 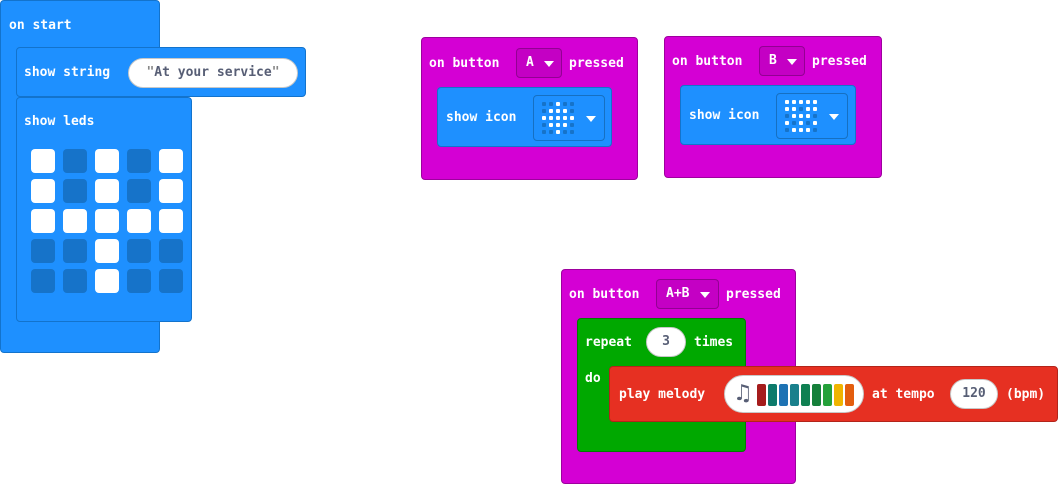 I want to click on icon-b-preview, so click(x=802, y=117).